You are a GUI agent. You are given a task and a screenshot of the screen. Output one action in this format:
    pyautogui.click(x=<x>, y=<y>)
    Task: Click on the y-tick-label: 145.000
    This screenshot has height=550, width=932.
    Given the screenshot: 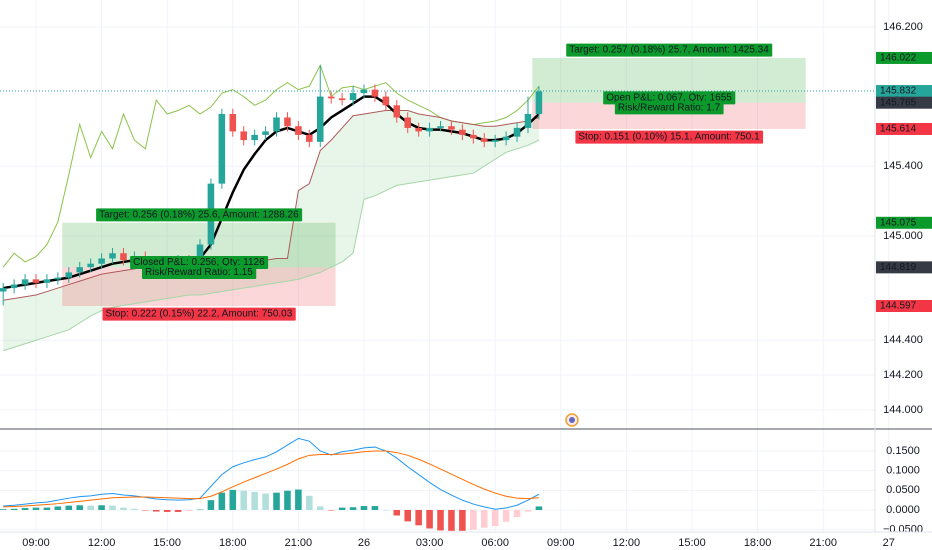 What is the action you would take?
    pyautogui.click(x=903, y=236)
    